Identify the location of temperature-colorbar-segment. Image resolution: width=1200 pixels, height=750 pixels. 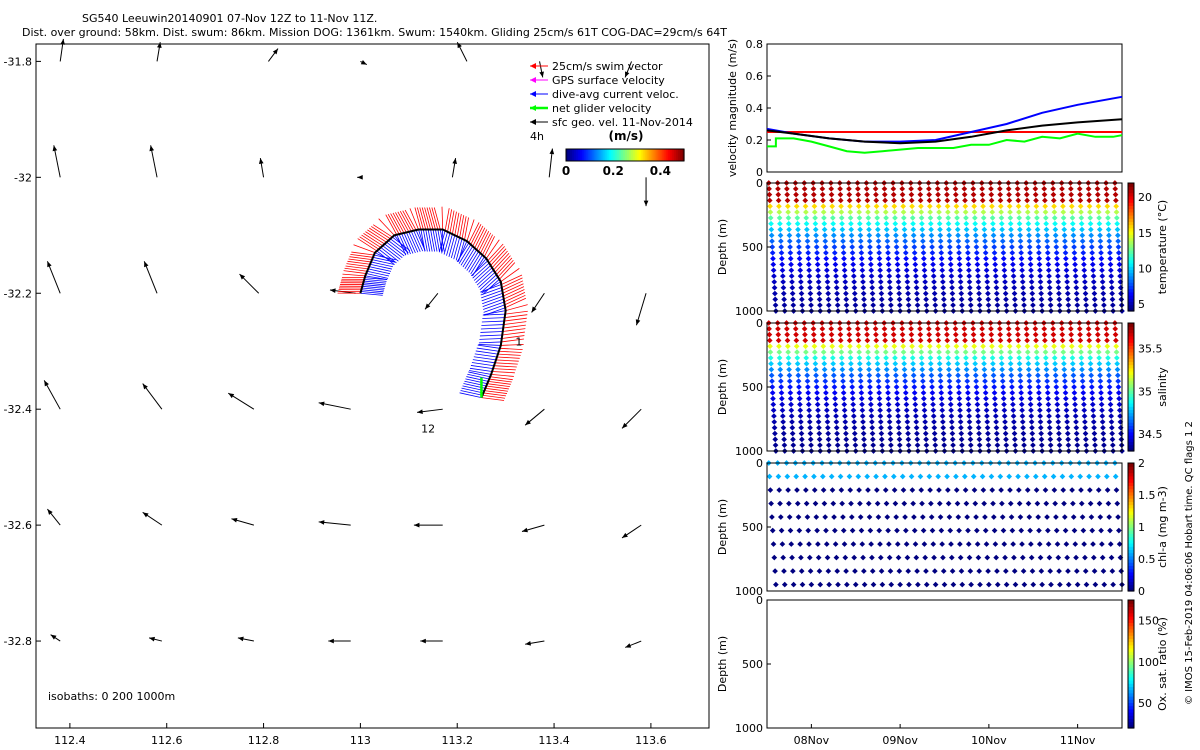
(1131, 281).